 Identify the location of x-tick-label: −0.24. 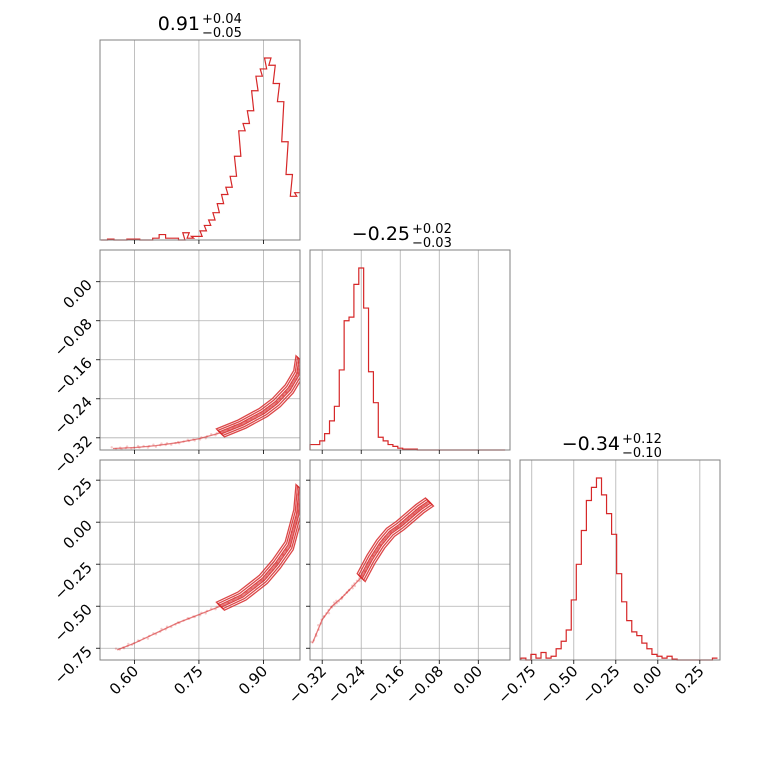
(346, 684).